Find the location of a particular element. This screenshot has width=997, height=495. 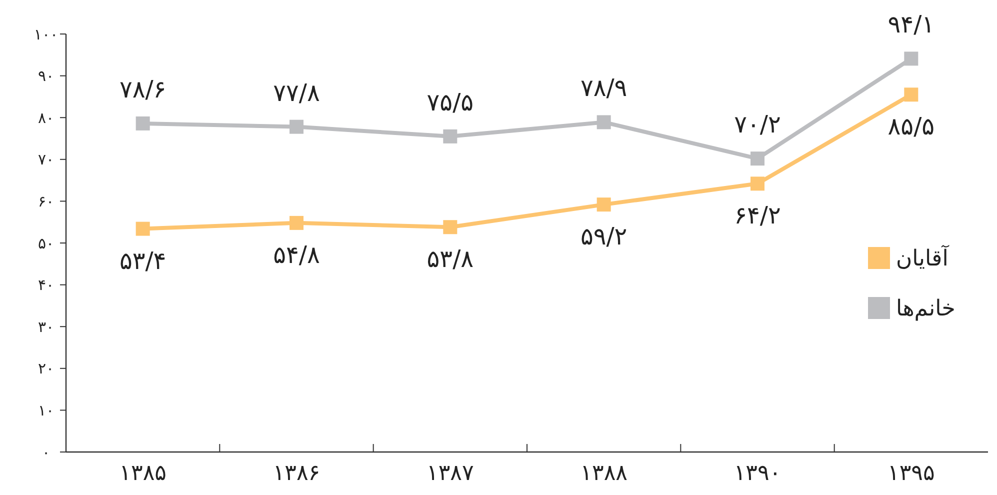

y-tick-label: ۱۰۰ is located at coordinates (46, 34).